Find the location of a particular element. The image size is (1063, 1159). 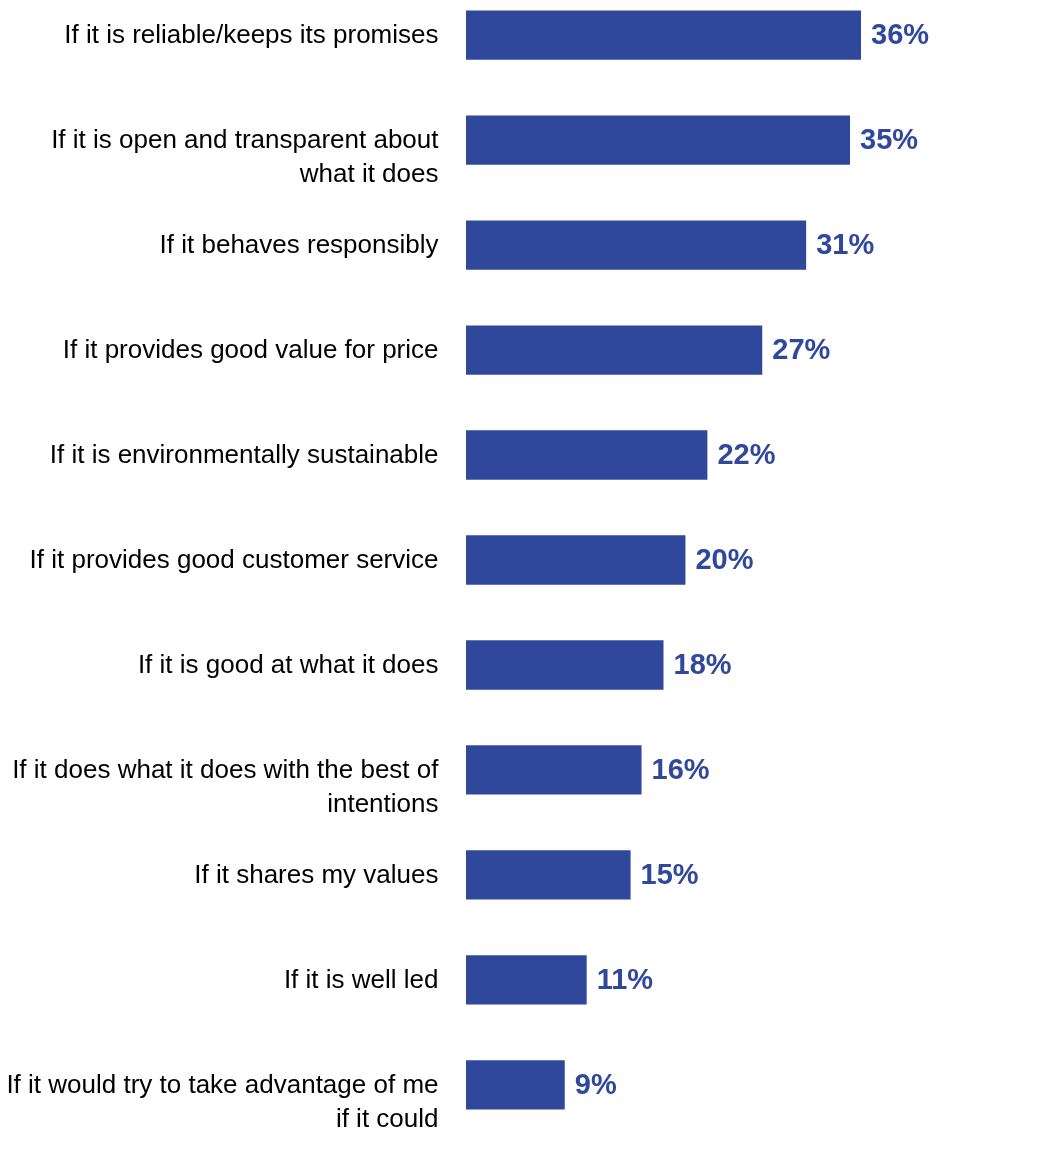

y-tick-label: If it is well led is located at coordinates (361, 978).